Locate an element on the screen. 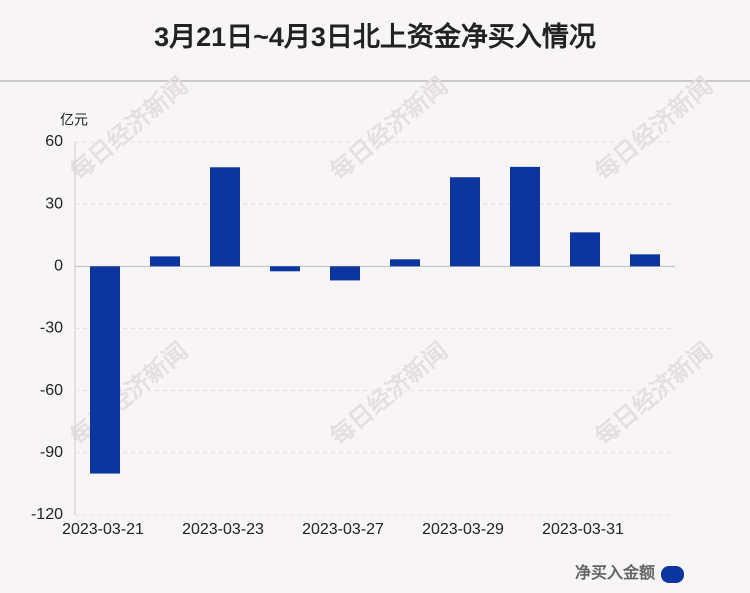 Image resolution: width=750 pixels, height=593 pixels. legend-label: 净买入金额 is located at coordinates (615, 572).